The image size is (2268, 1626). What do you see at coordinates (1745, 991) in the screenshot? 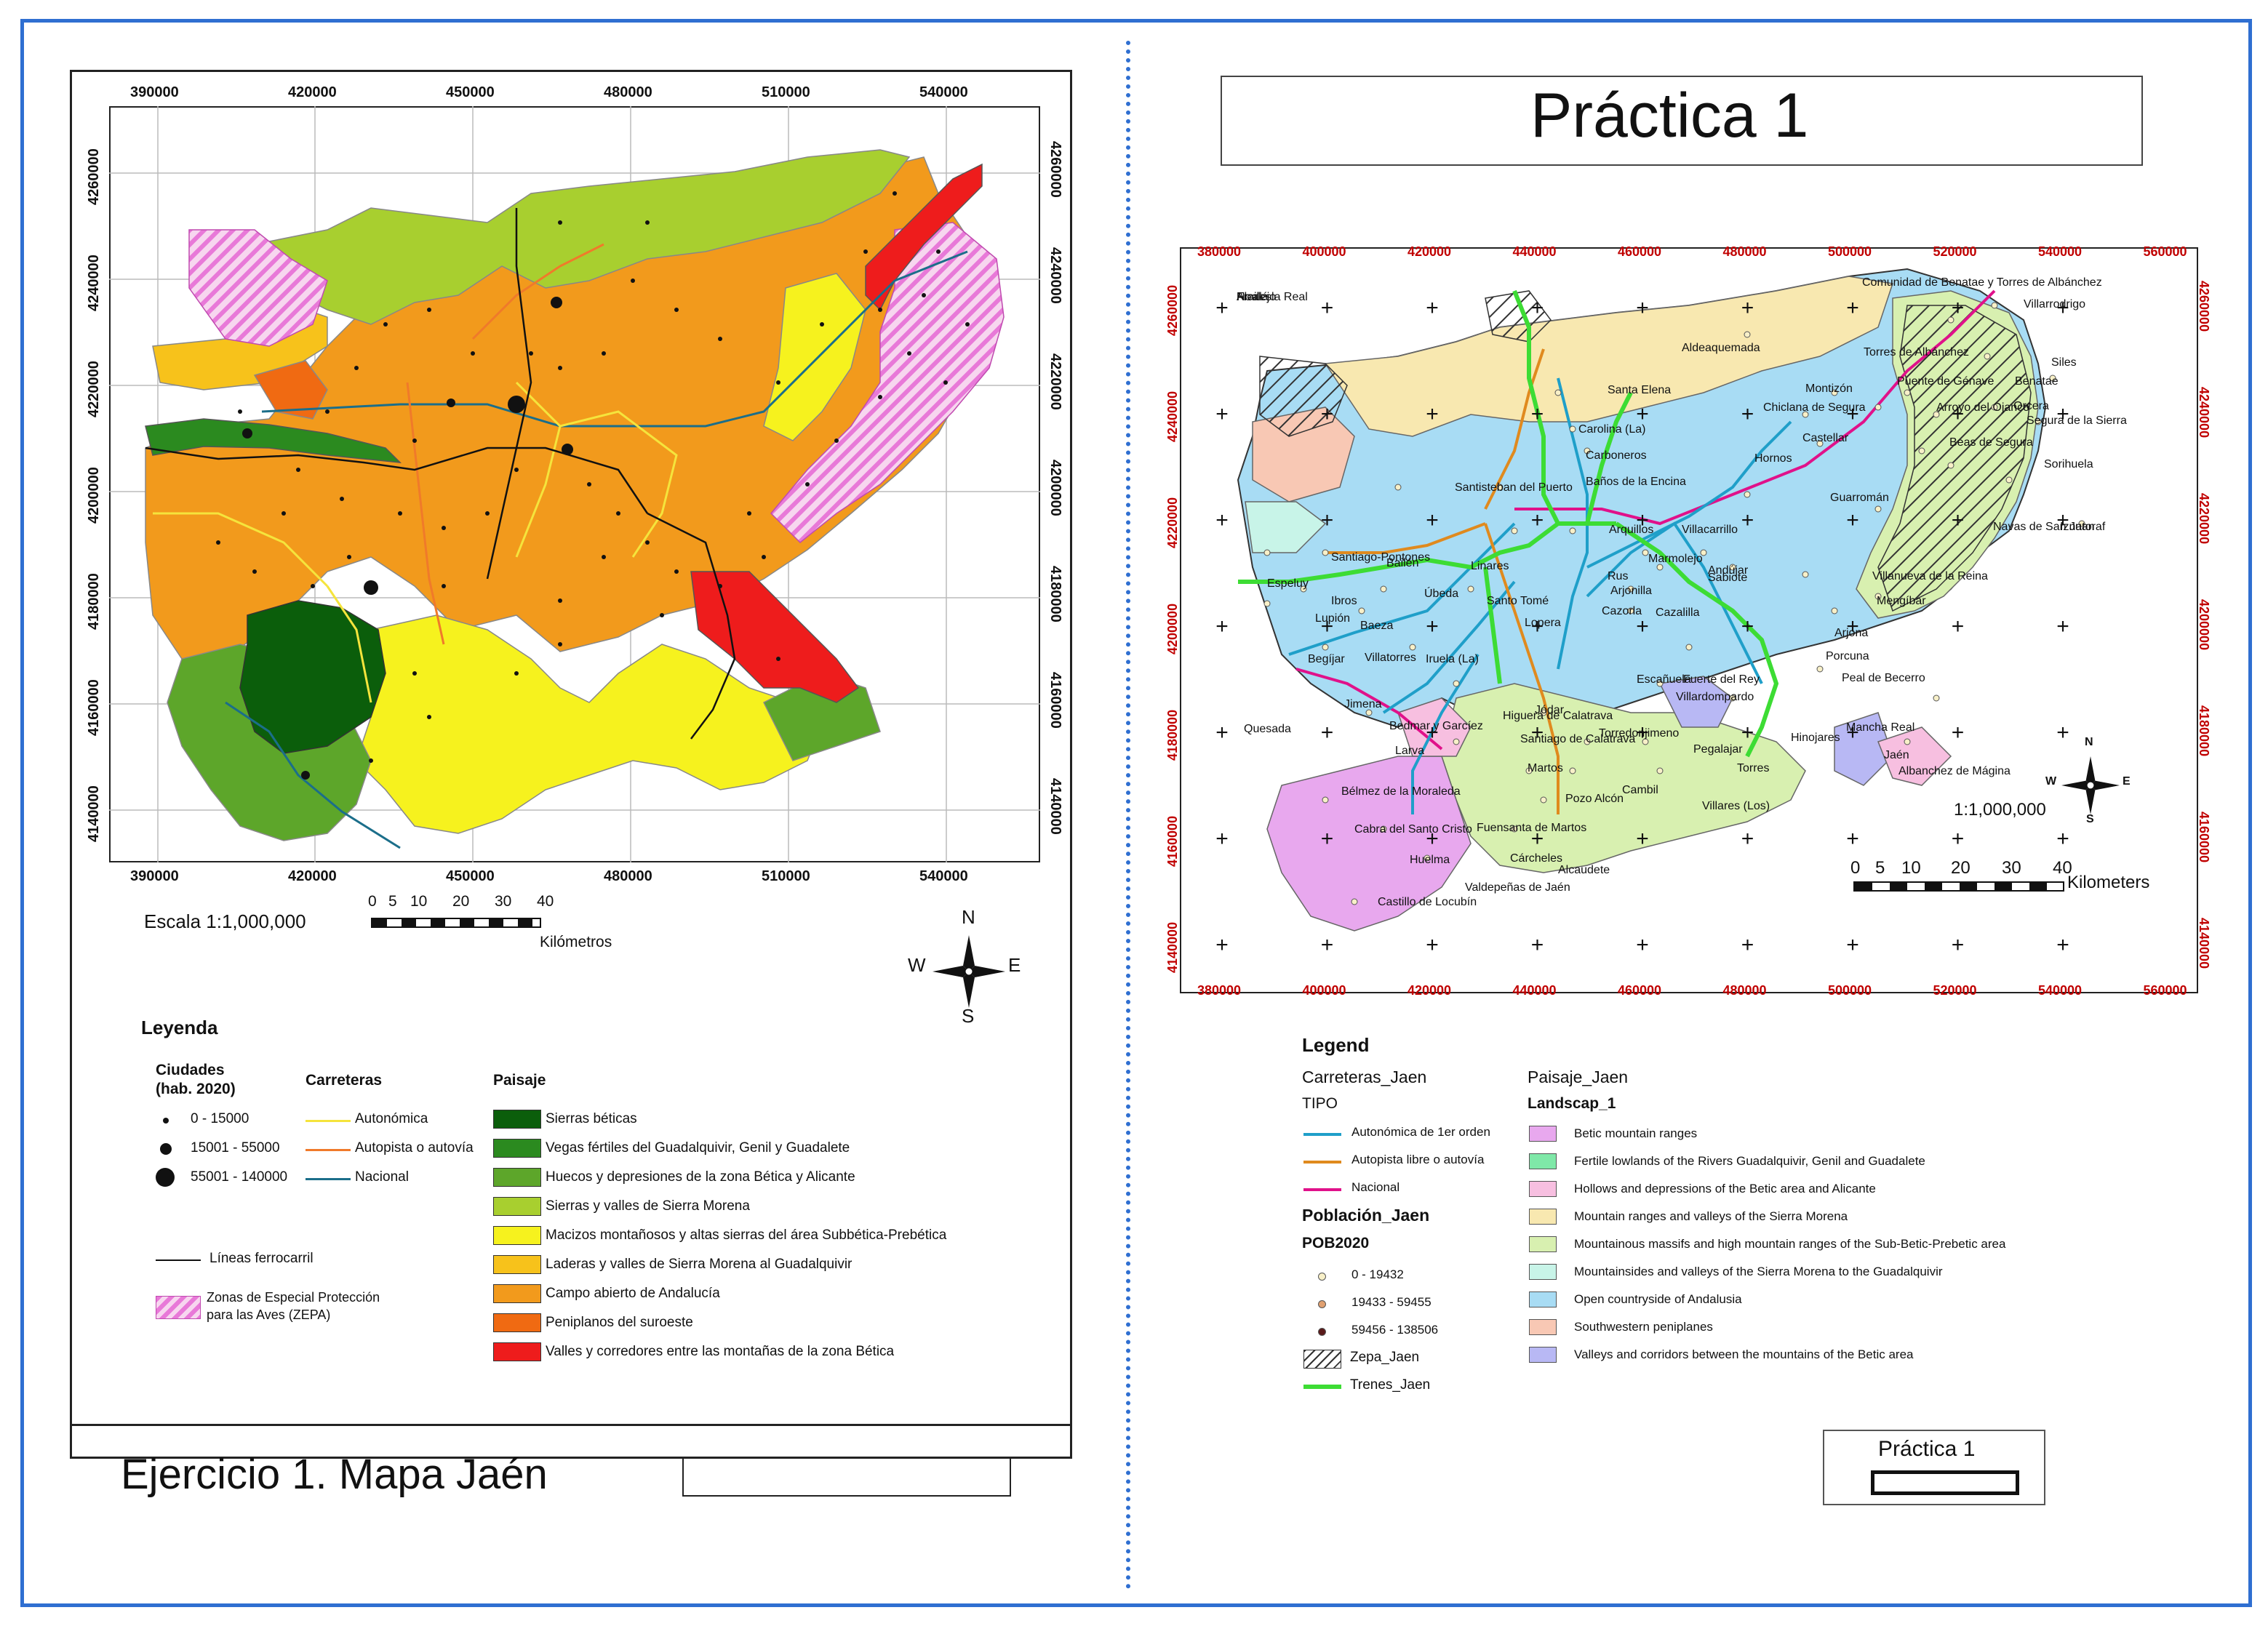
I see `right-x-tick-label: 480000` at bounding box center [1745, 991].